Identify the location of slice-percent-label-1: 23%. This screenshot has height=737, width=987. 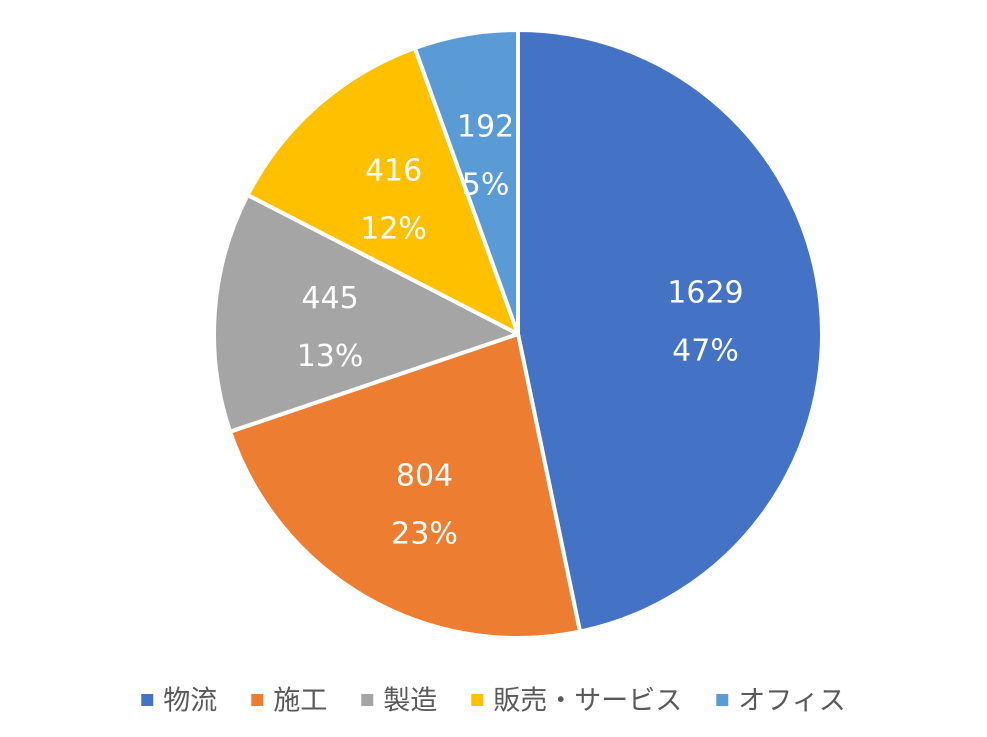
(424, 534).